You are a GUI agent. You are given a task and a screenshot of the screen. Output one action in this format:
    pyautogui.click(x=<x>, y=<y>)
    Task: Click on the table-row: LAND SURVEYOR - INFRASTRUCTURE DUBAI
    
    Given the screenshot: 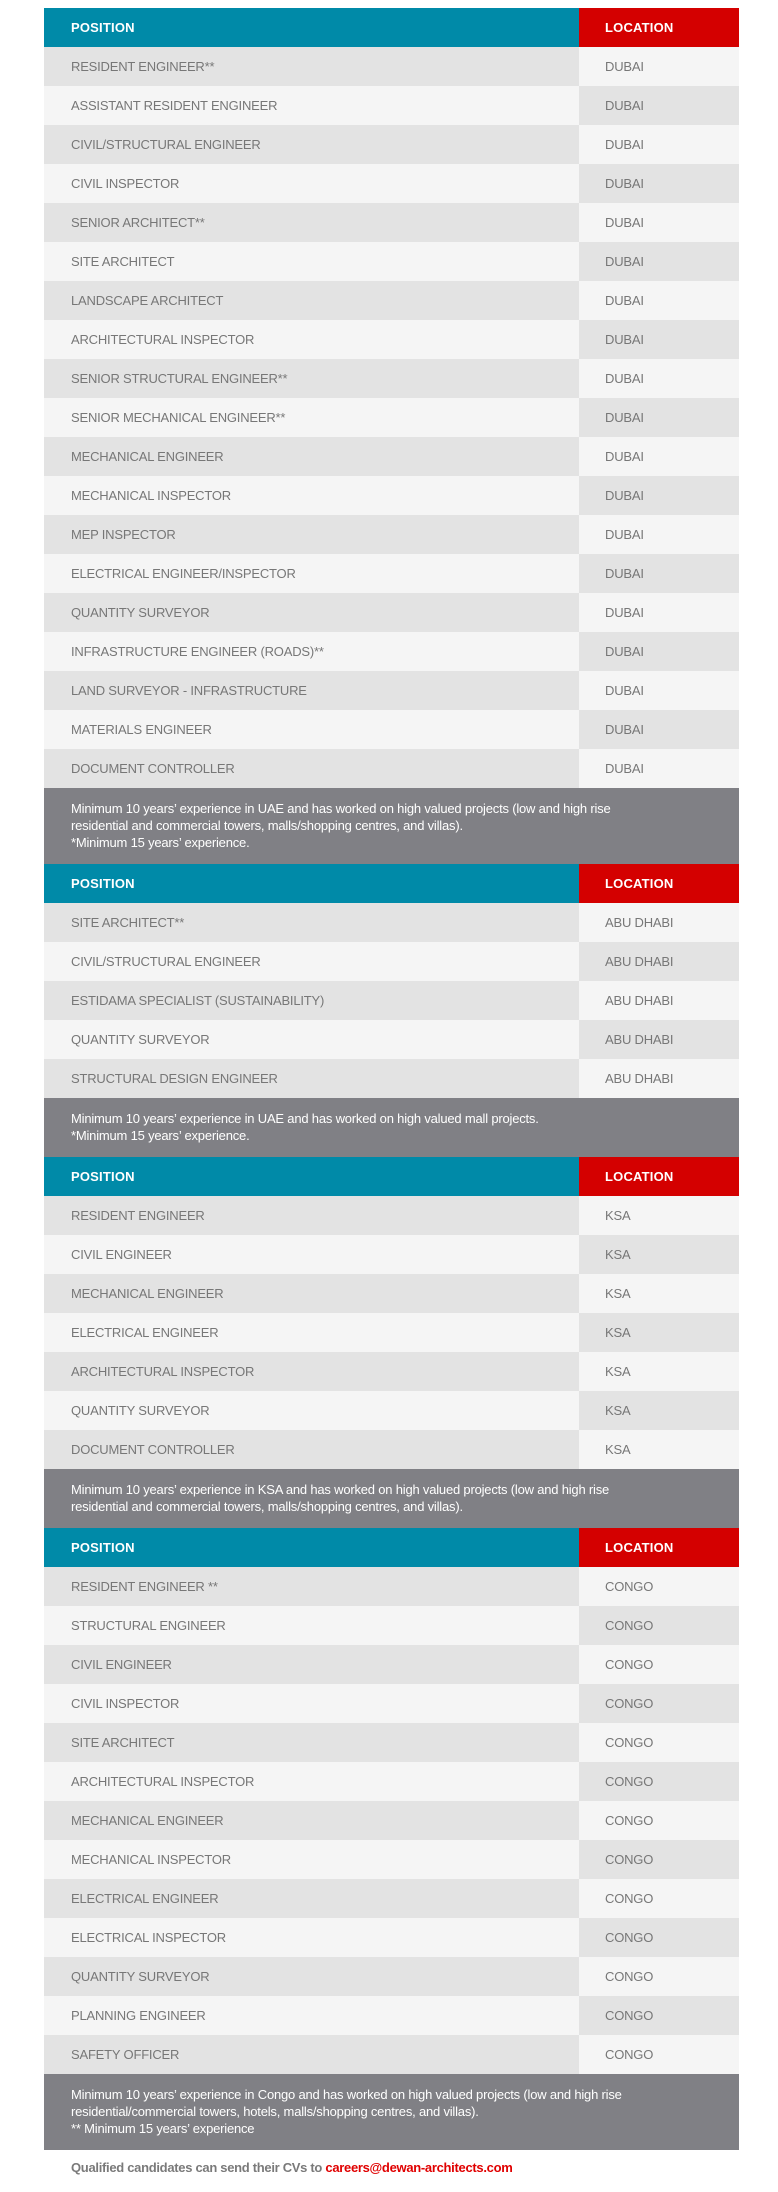 What is the action you would take?
    pyautogui.click(x=391, y=690)
    